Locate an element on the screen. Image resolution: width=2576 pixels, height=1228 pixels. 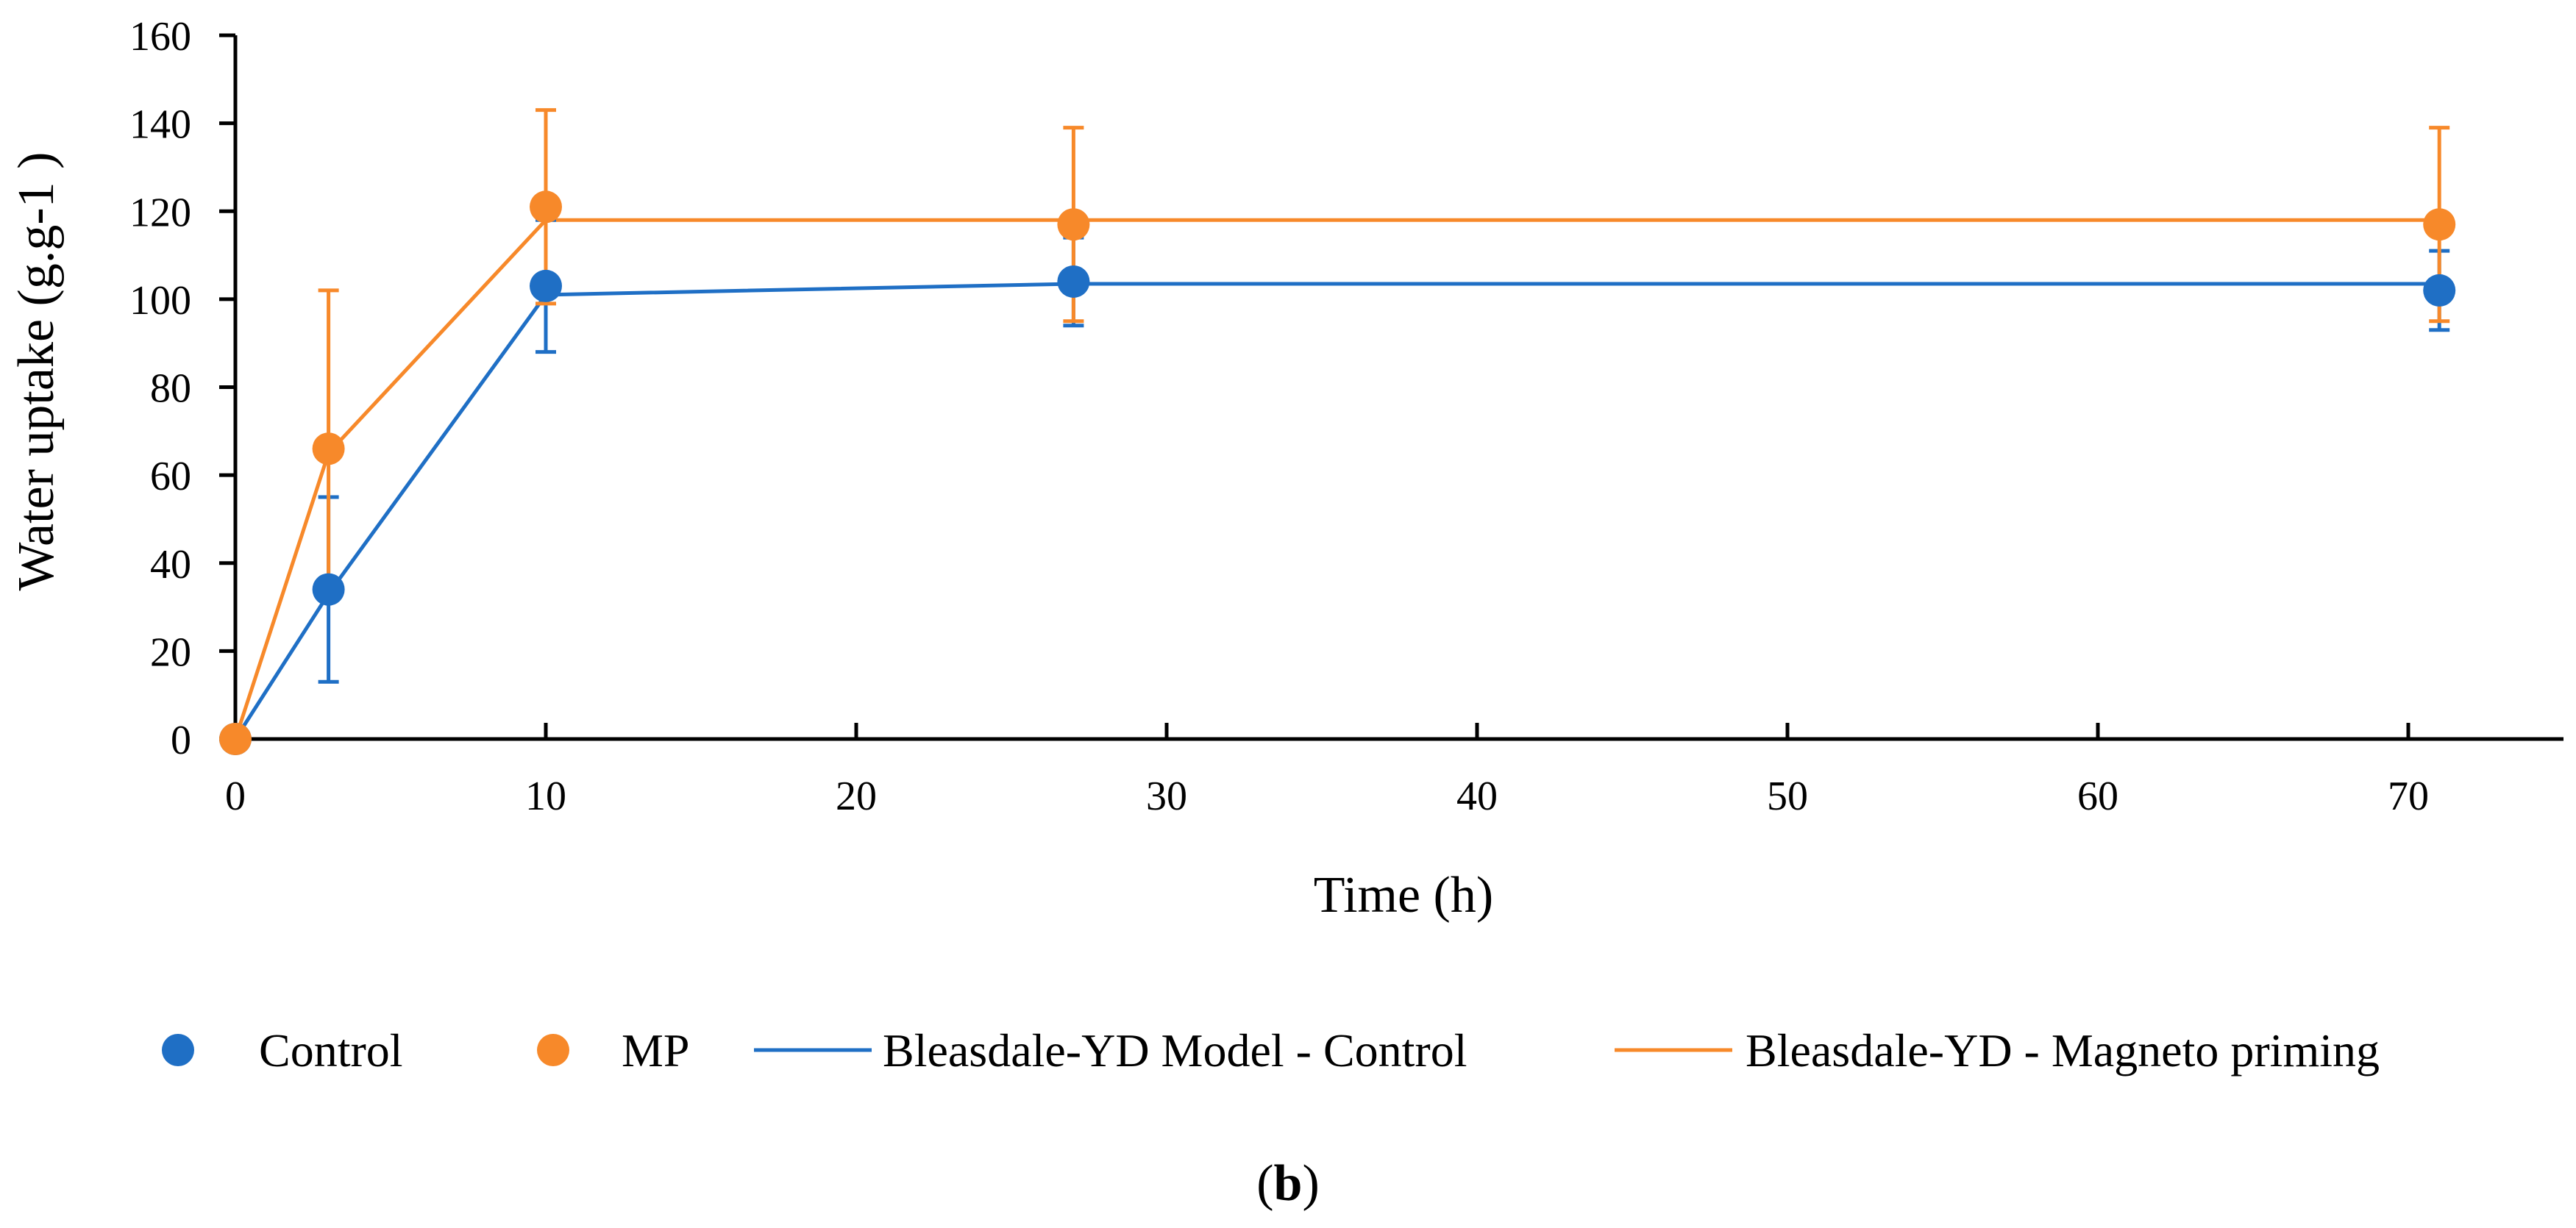
legend-item-model-control: Bleasdale-YD Model - Control is located at coordinates (1110, 1050).